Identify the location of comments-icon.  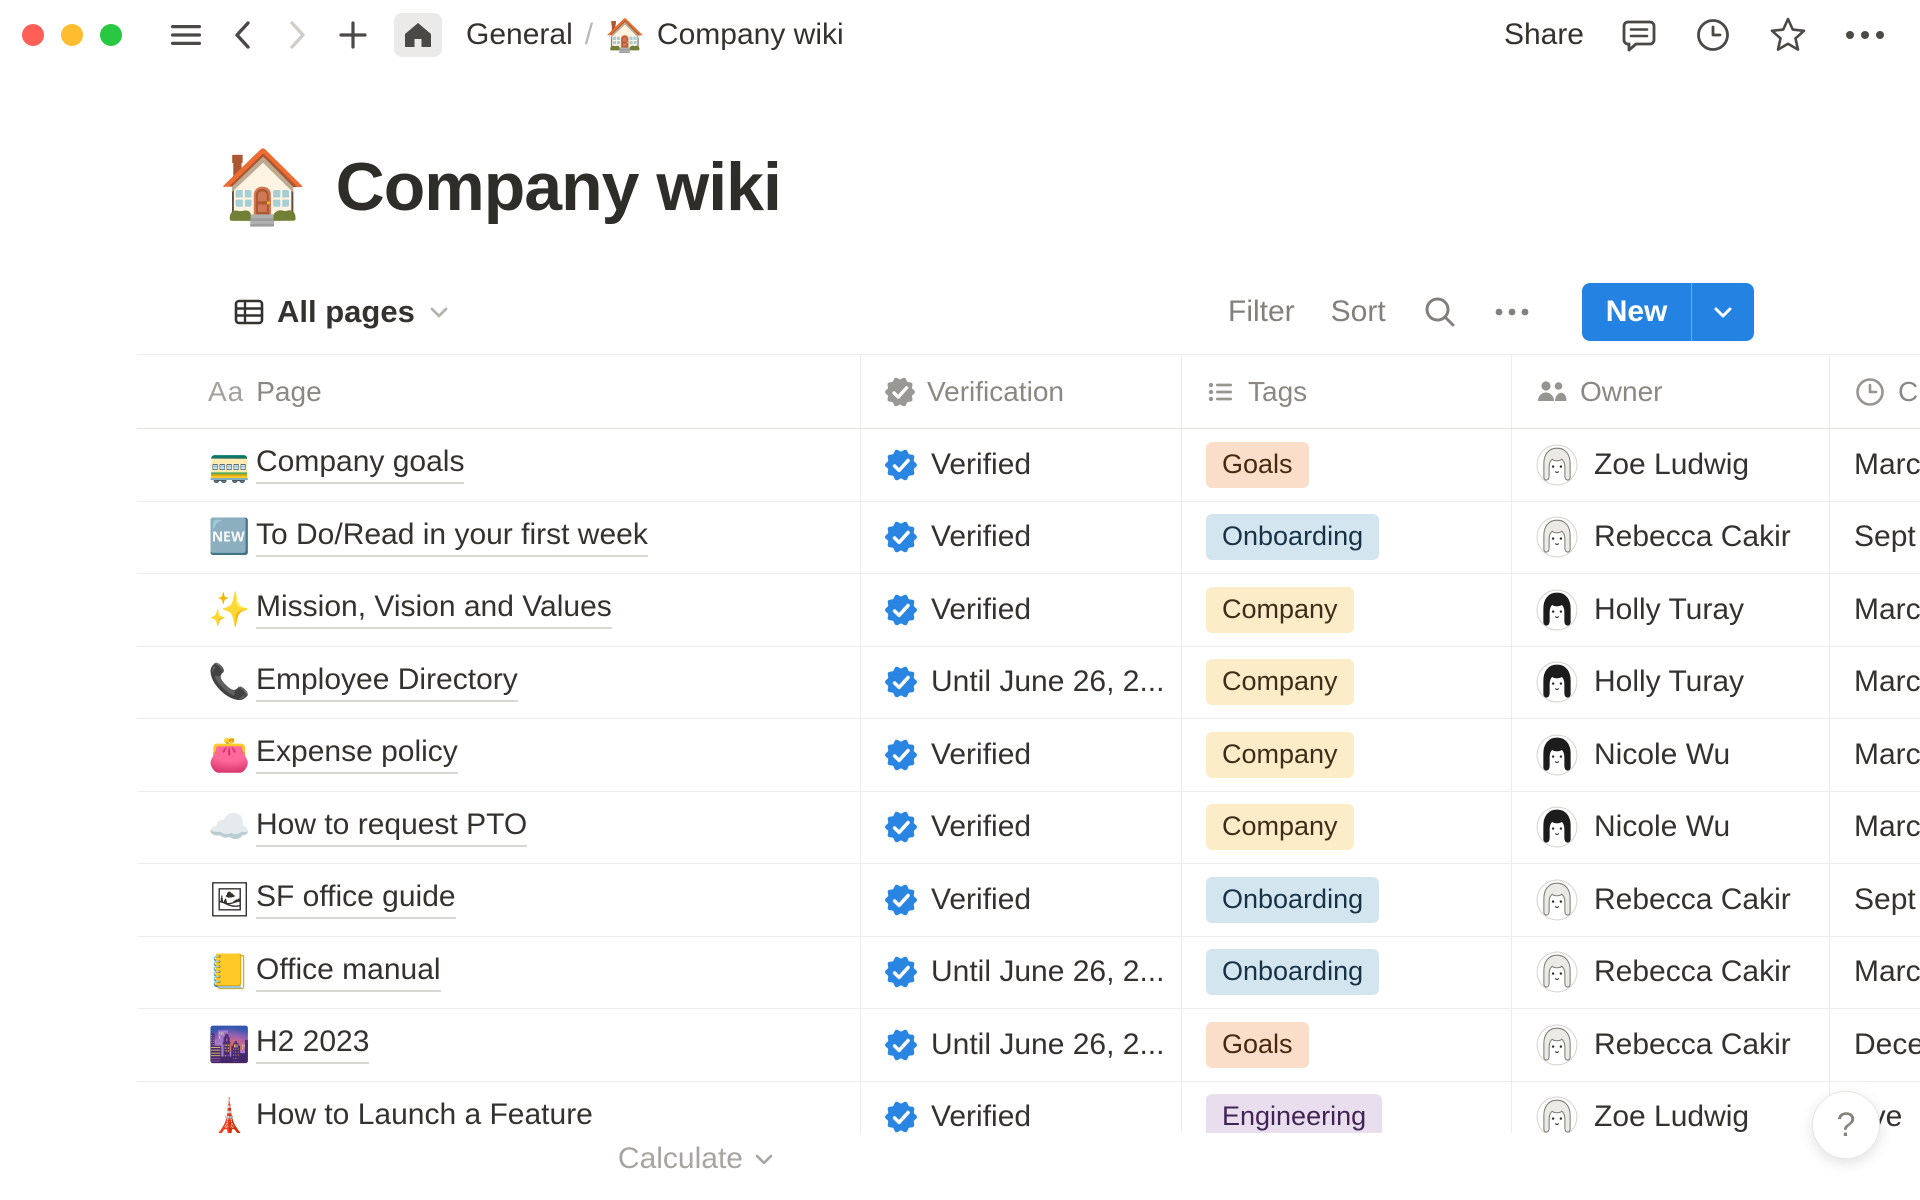
(1639, 35).